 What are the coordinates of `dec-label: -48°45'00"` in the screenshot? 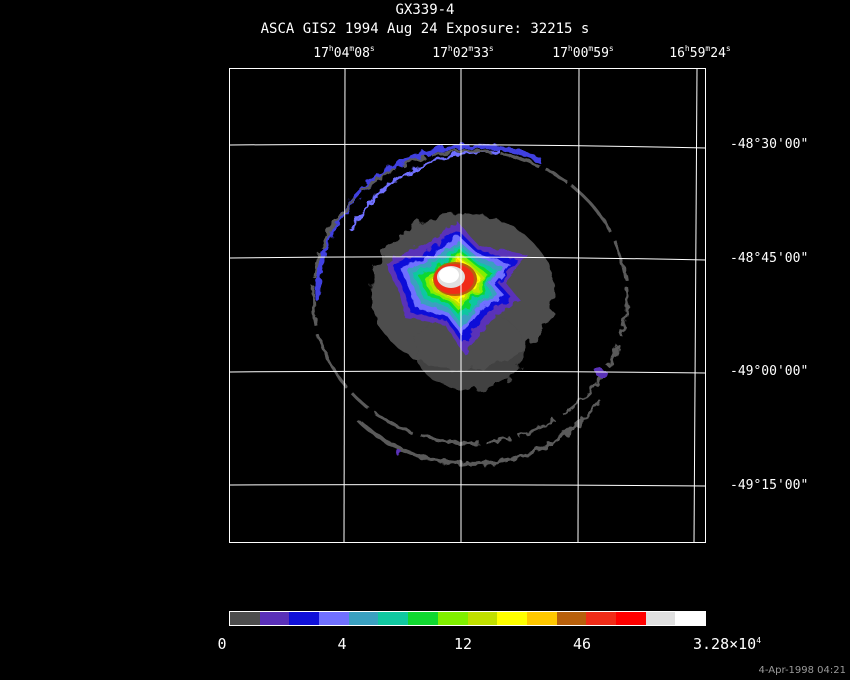 It's located at (769, 258).